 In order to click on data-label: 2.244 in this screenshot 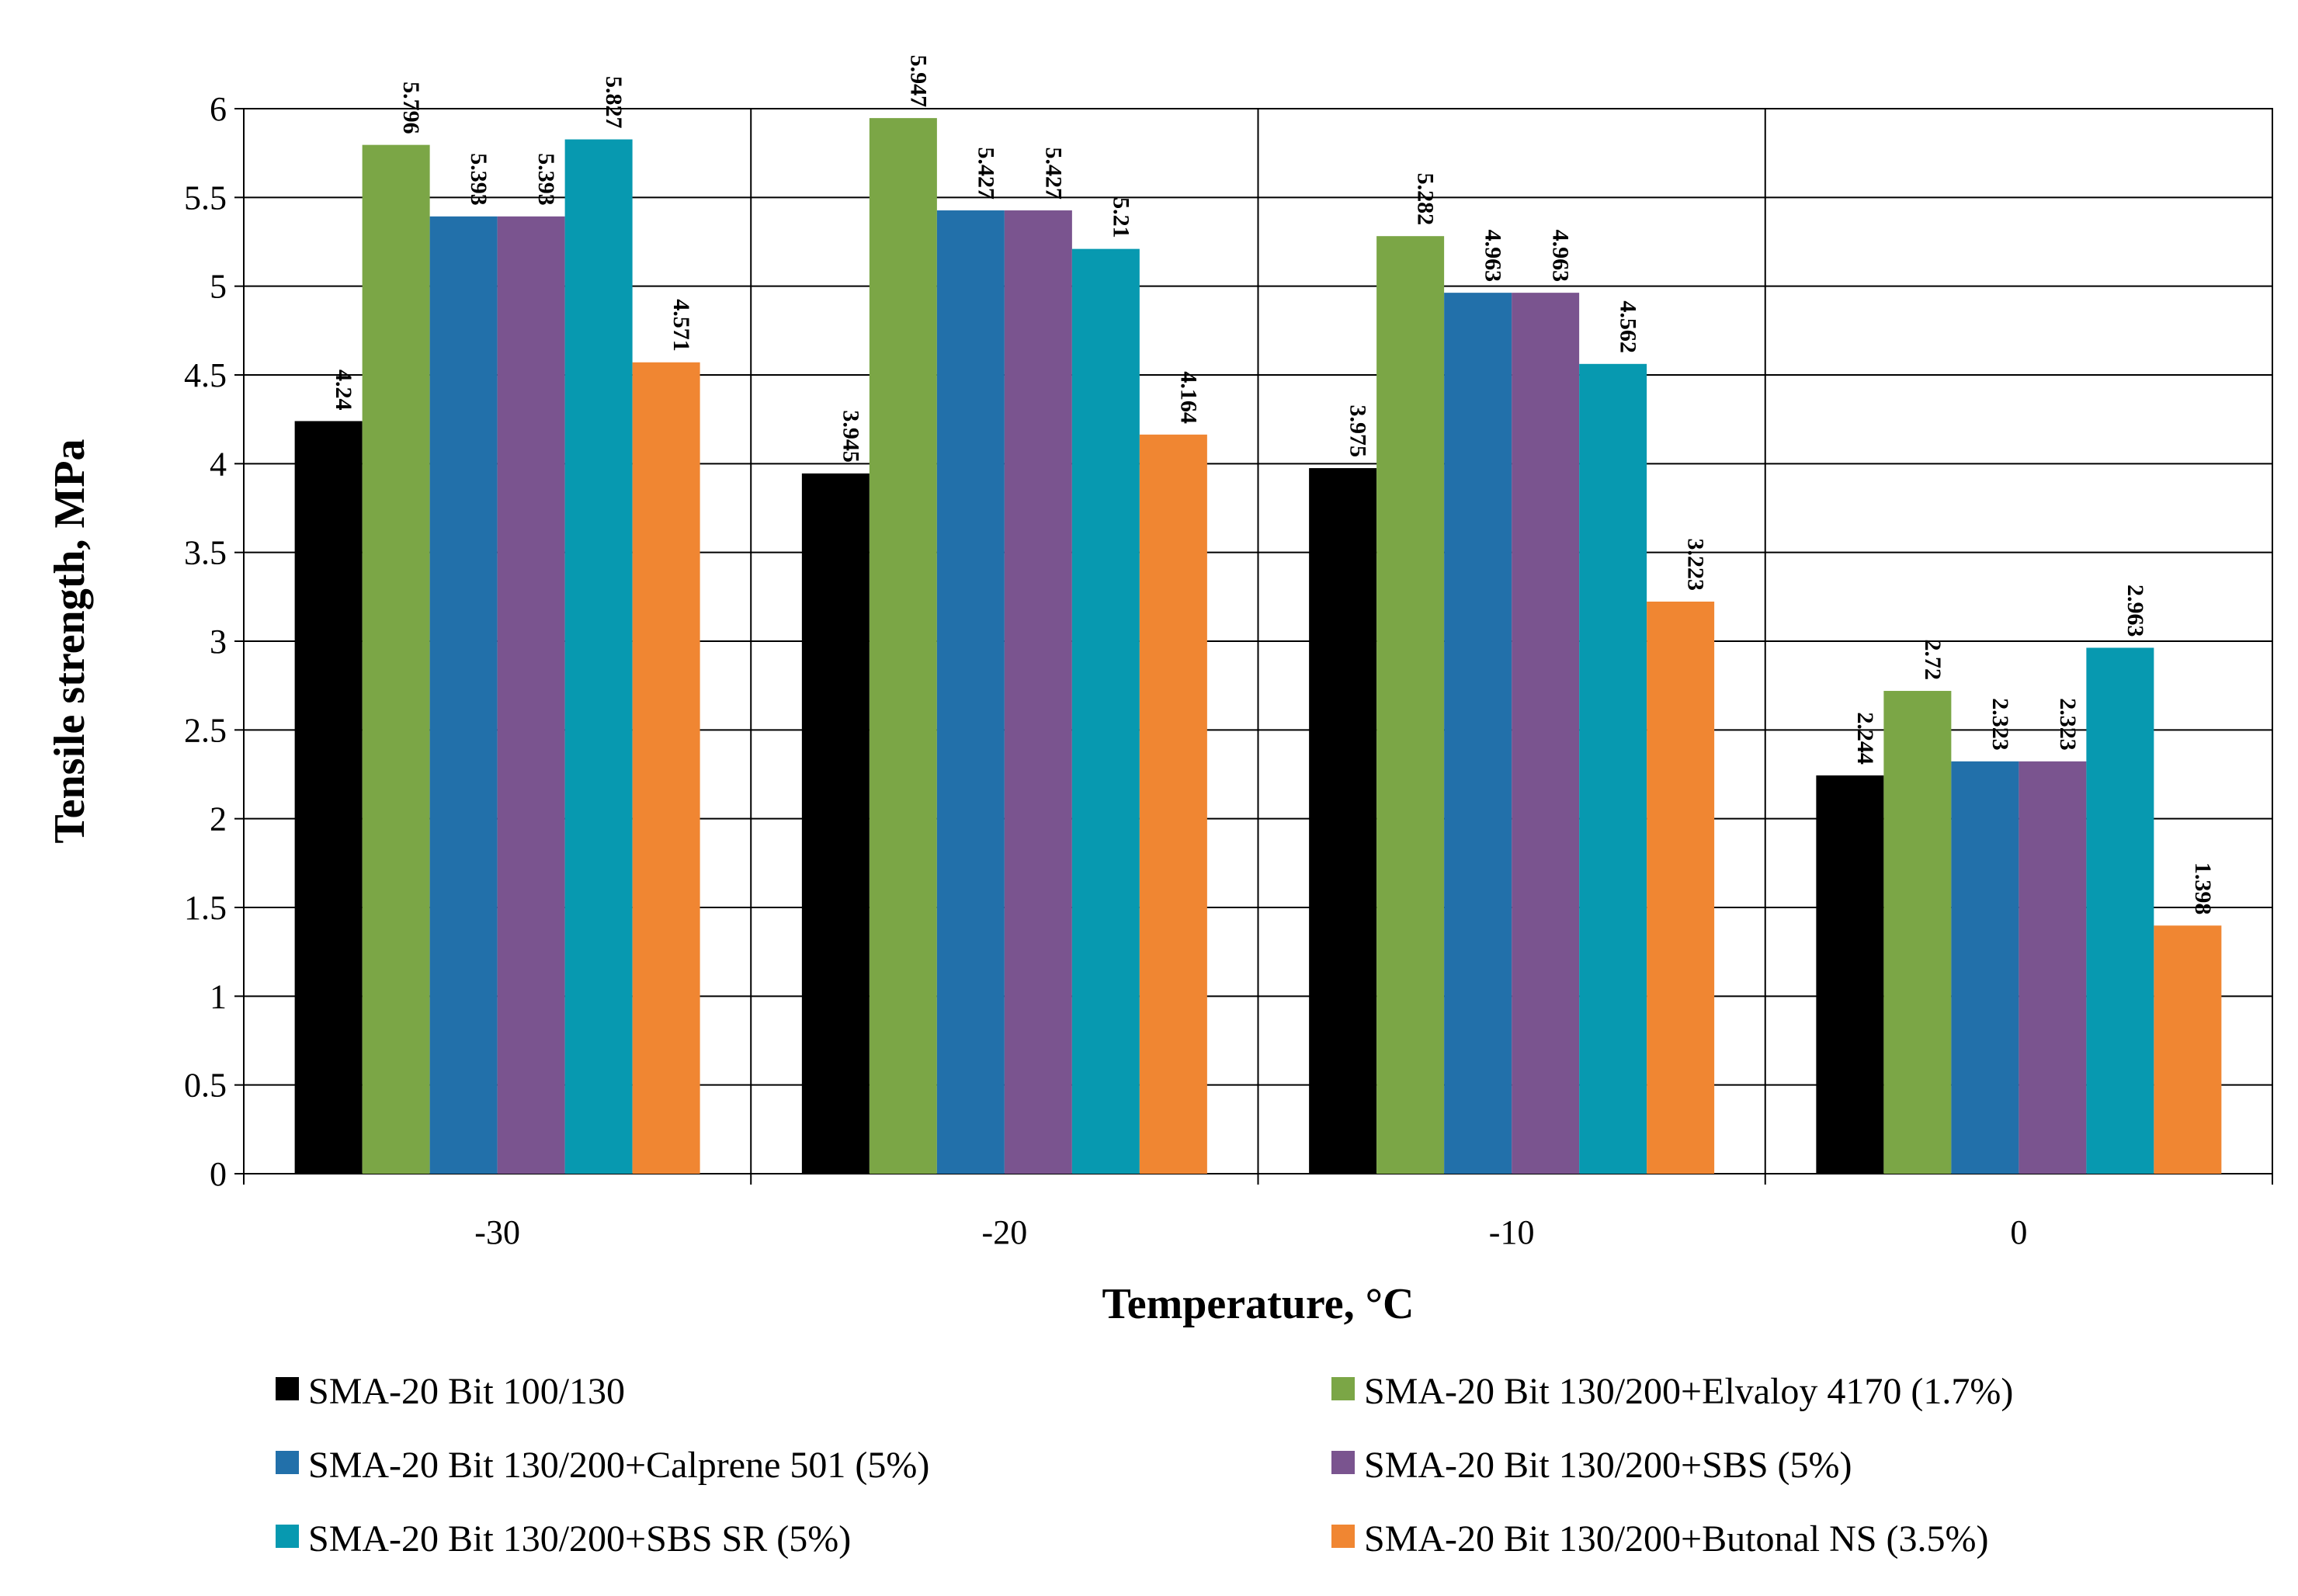, I will do `click(1865, 738)`.